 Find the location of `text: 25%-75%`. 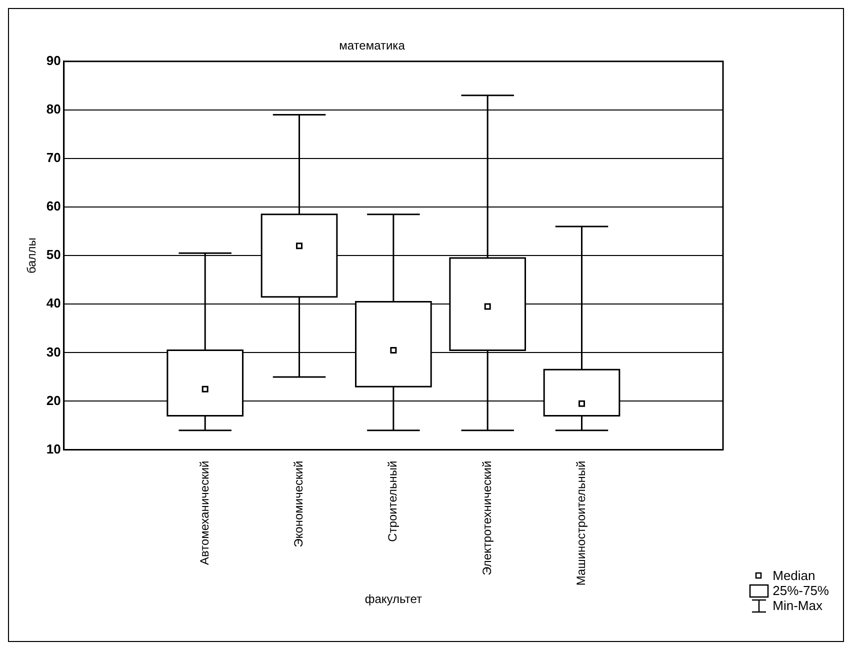

text: 25%-75% is located at coordinates (800, 590).